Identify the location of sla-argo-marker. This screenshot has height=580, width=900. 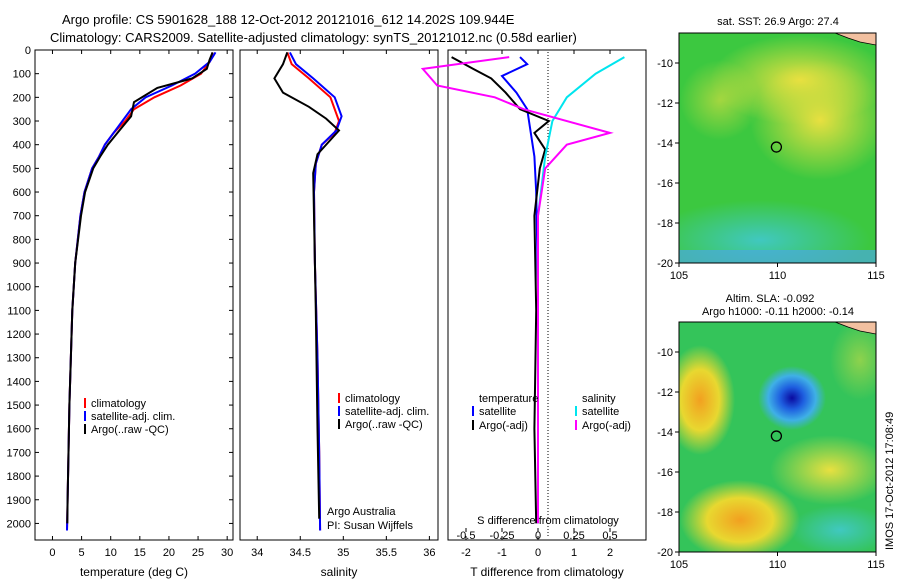
(776, 436).